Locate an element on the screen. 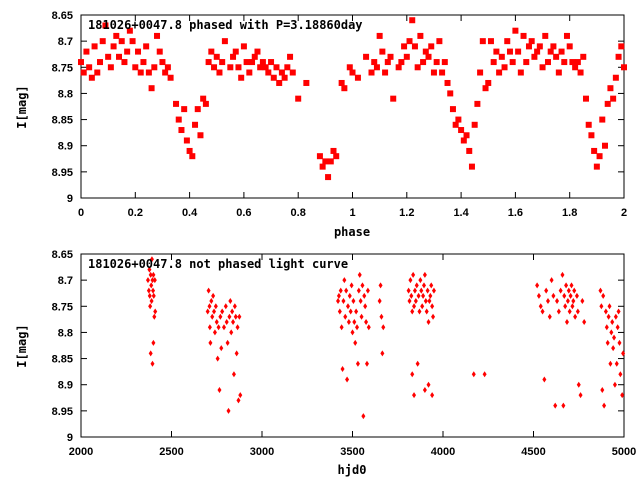 The height and width of the screenshot is (480, 640). y-tick-label: 8.65 is located at coordinates (62, 16).